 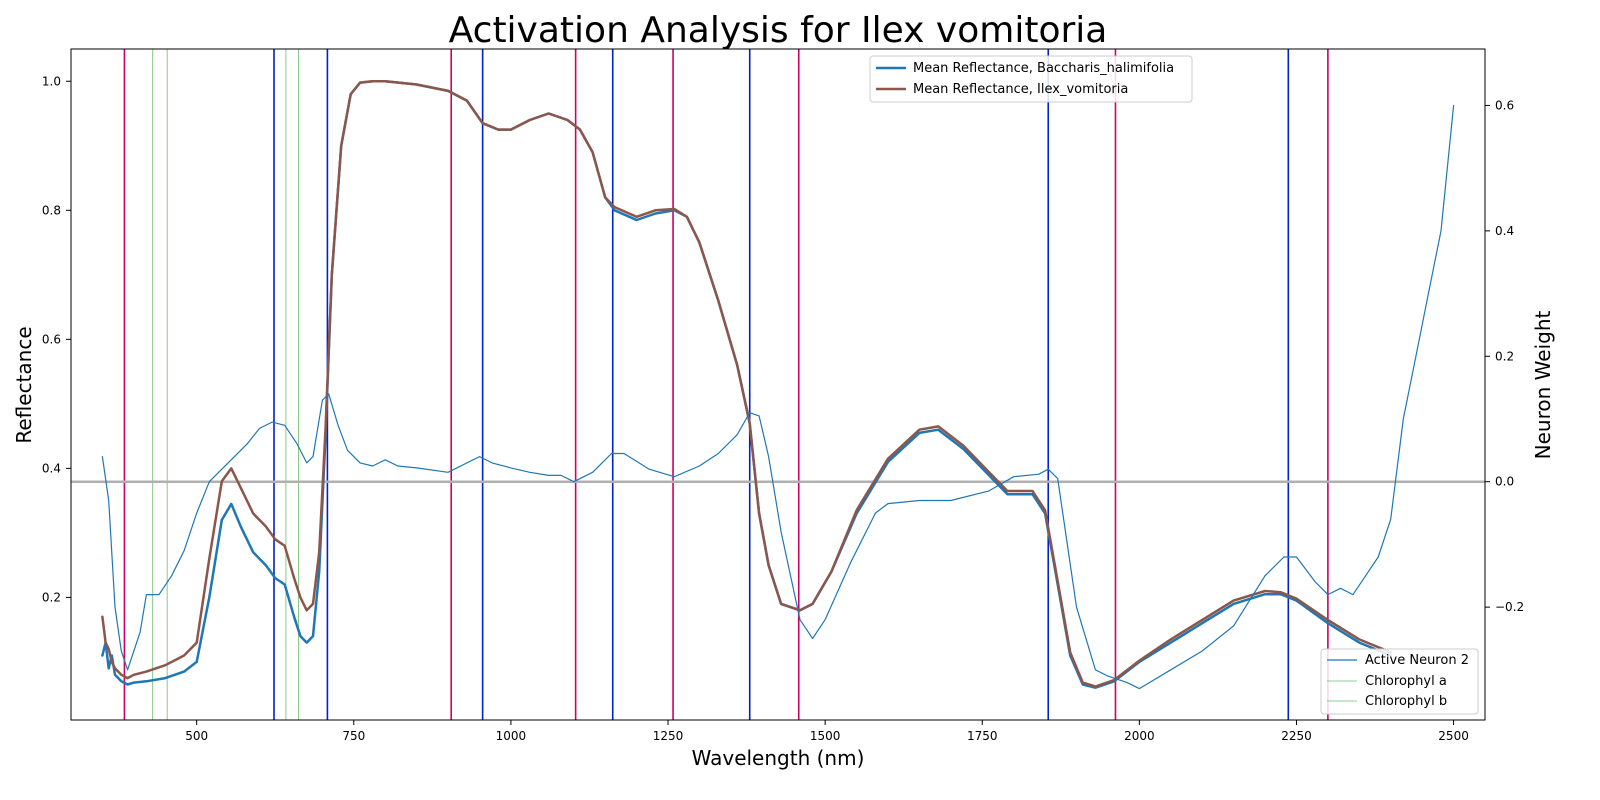 I want to click on y2-tick-label: 0.0, so click(x=1504, y=482).